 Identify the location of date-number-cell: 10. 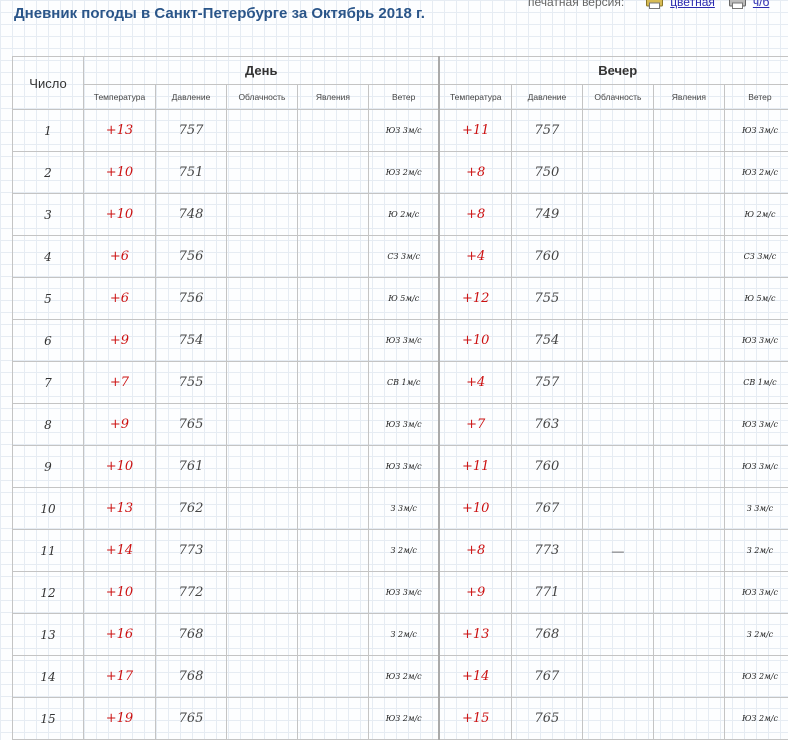
(48, 509).